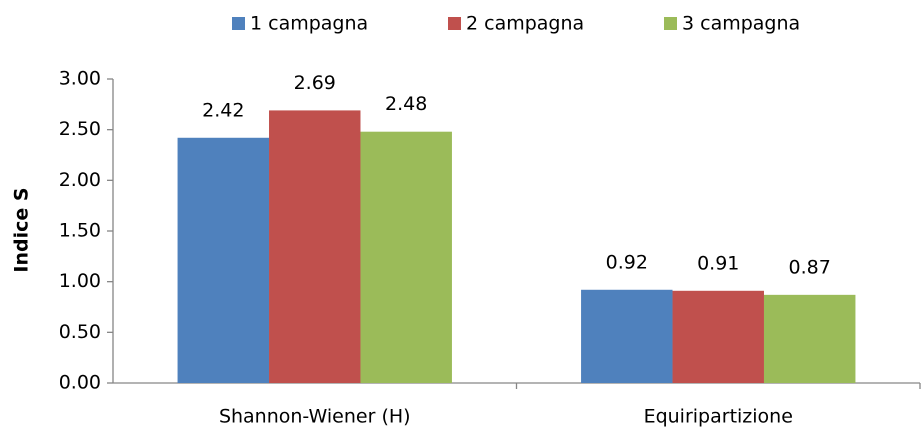  What do you see at coordinates (810, 267) in the screenshot?
I see `value-label: 0.87` at bounding box center [810, 267].